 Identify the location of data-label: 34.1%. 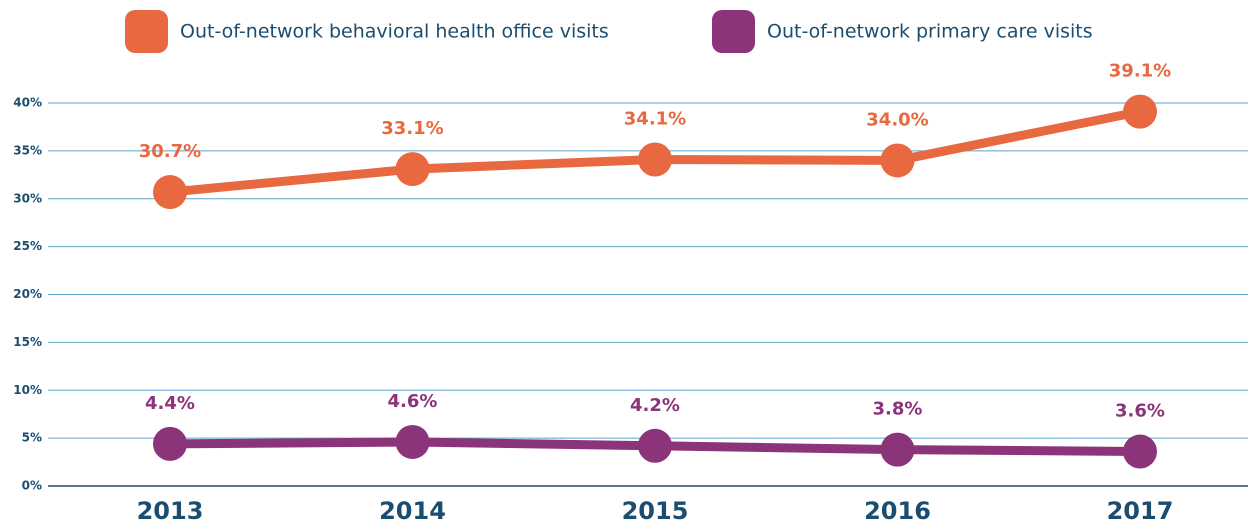
(655, 118).